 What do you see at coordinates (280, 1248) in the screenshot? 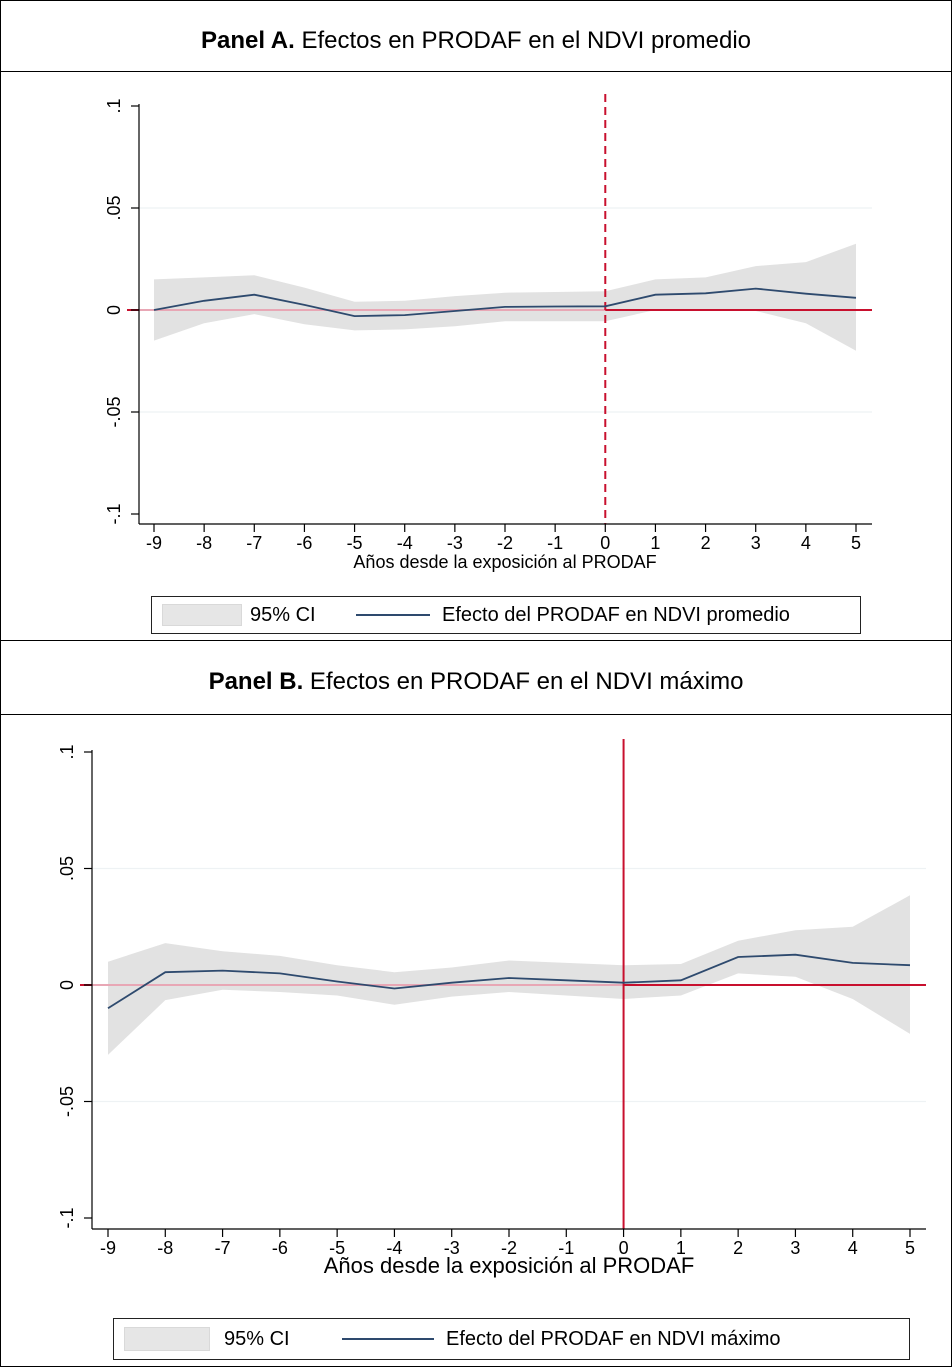
I see `panel-b-x-tick-label: -6` at bounding box center [280, 1248].